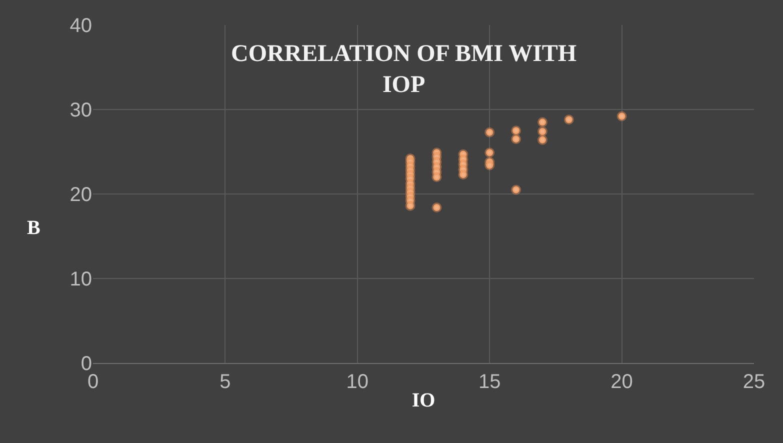 This screenshot has width=783, height=443. I want to click on x-tick-label: 10, so click(357, 382).